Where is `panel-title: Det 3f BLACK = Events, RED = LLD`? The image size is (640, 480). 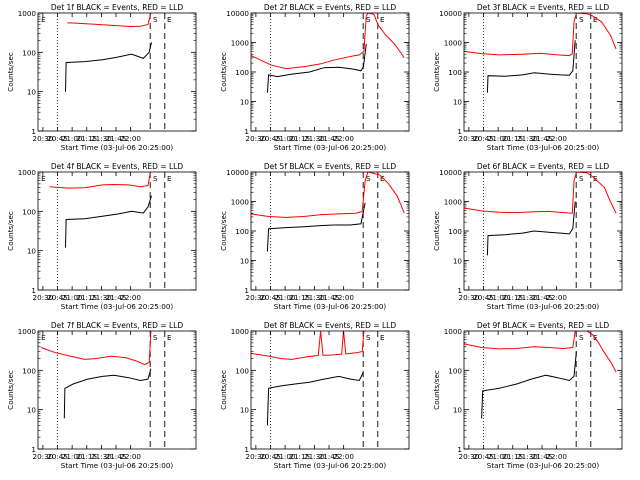 panel-title: Det 3f BLACK = Events, RED = LLD is located at coordinates (543, 7).